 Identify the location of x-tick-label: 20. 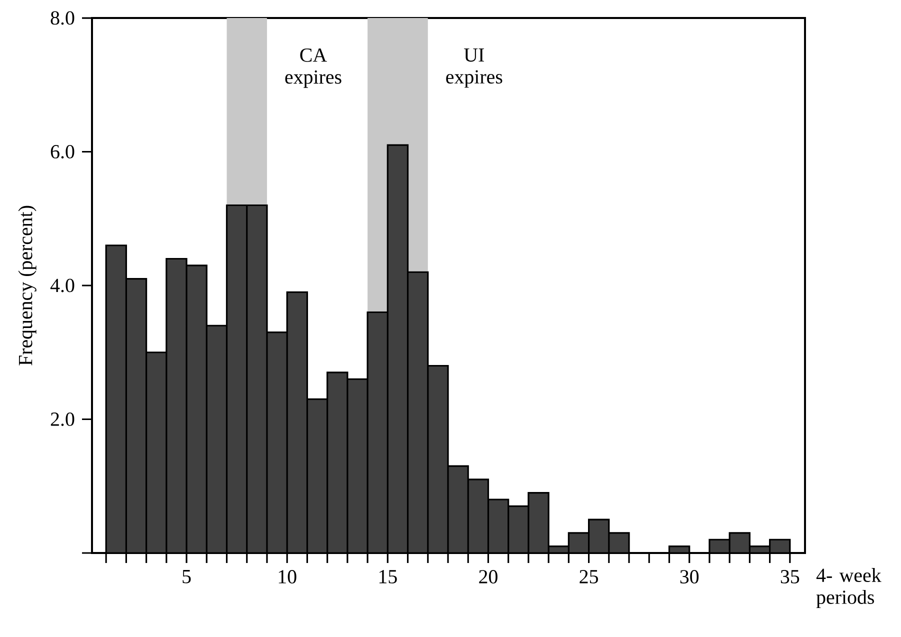
(488, 577).